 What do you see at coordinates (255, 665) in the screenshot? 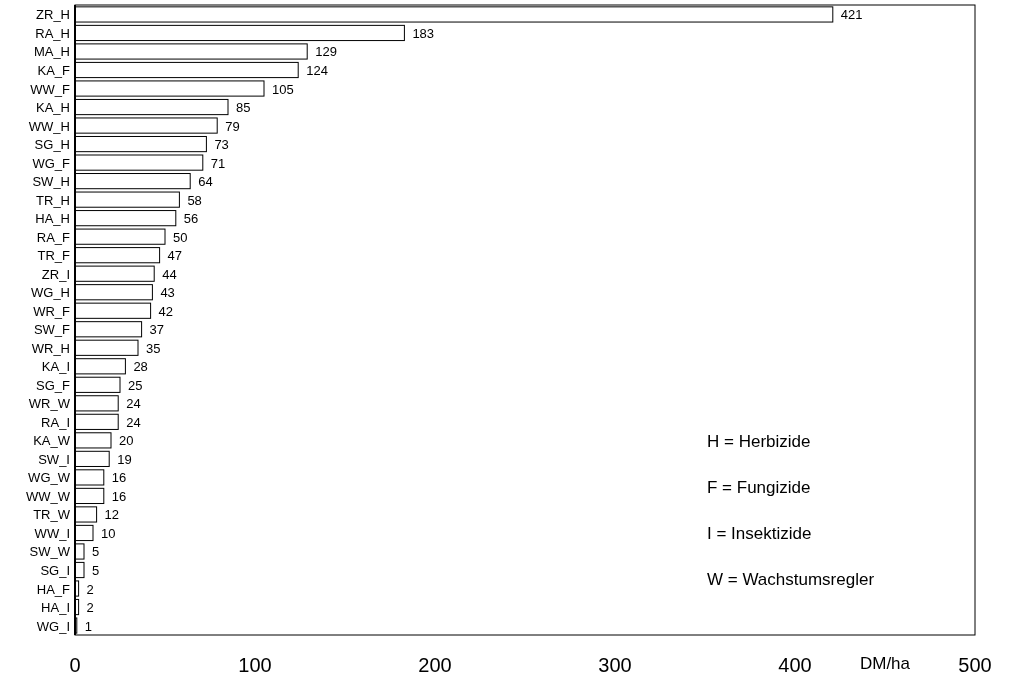
I see `x-tick-label: 100` at bounding box center [255, 665].